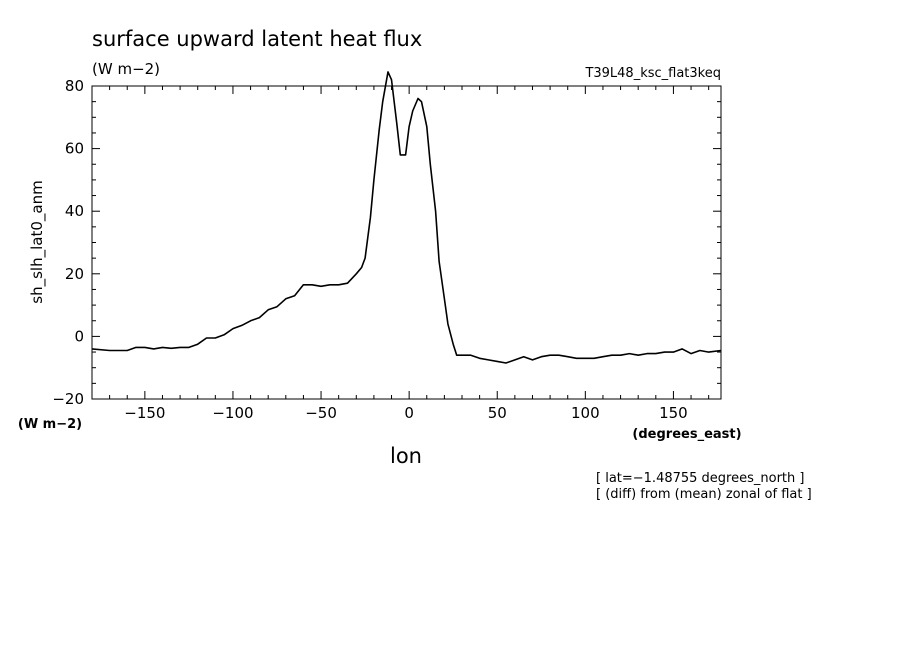 The height and width of the screenshot is (654, 904). I want to click on x-tick-labels: −150 −100 −50 0 50 100 150, so click(405, 413).